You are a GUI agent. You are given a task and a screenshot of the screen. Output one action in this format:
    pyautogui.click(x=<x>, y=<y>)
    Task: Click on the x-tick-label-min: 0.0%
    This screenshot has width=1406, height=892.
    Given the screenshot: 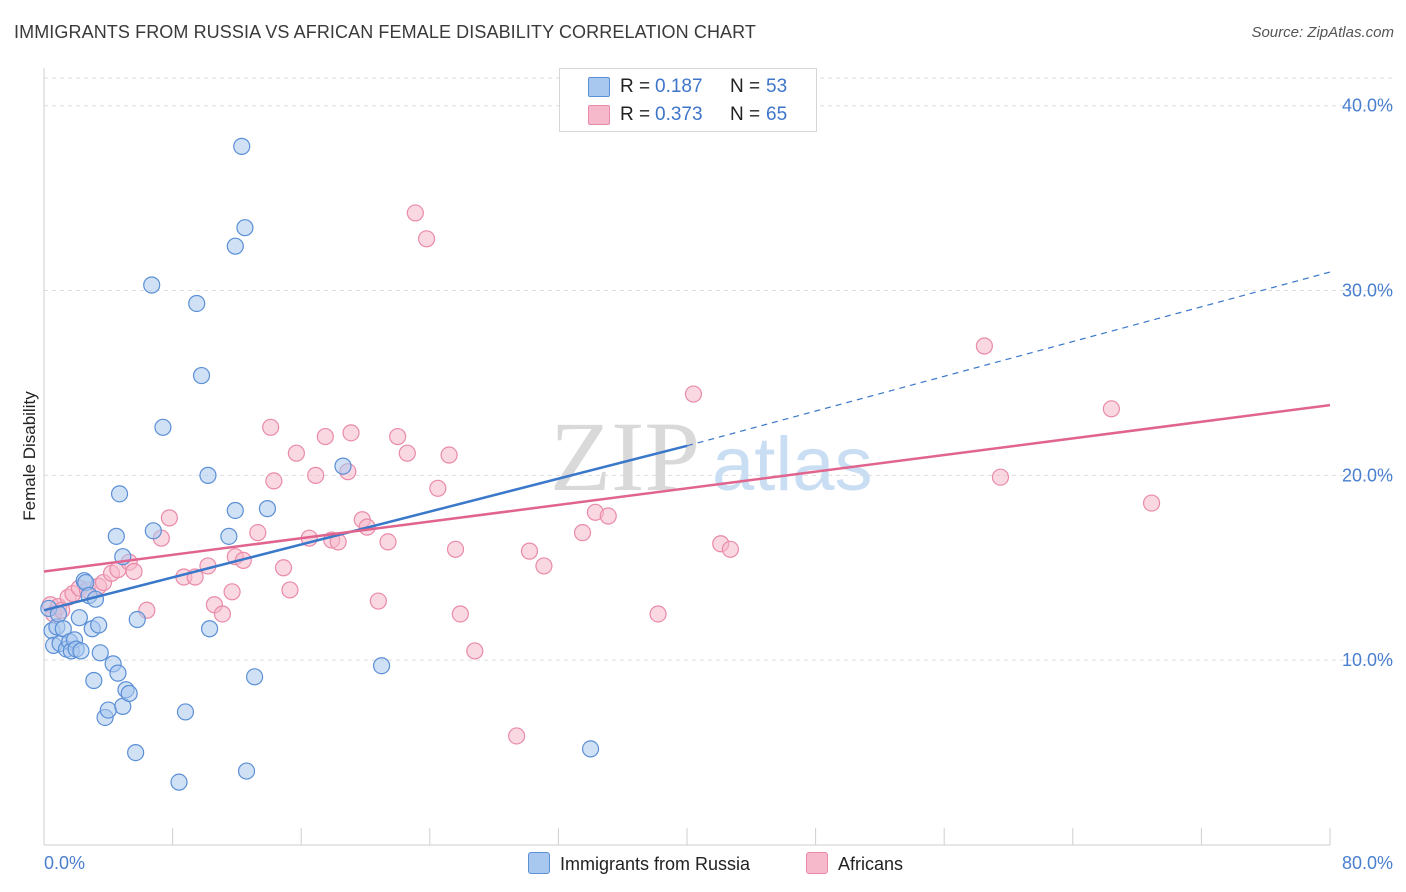 What is the action you would take?
    pyautogui.click(x=64, y=863)
    